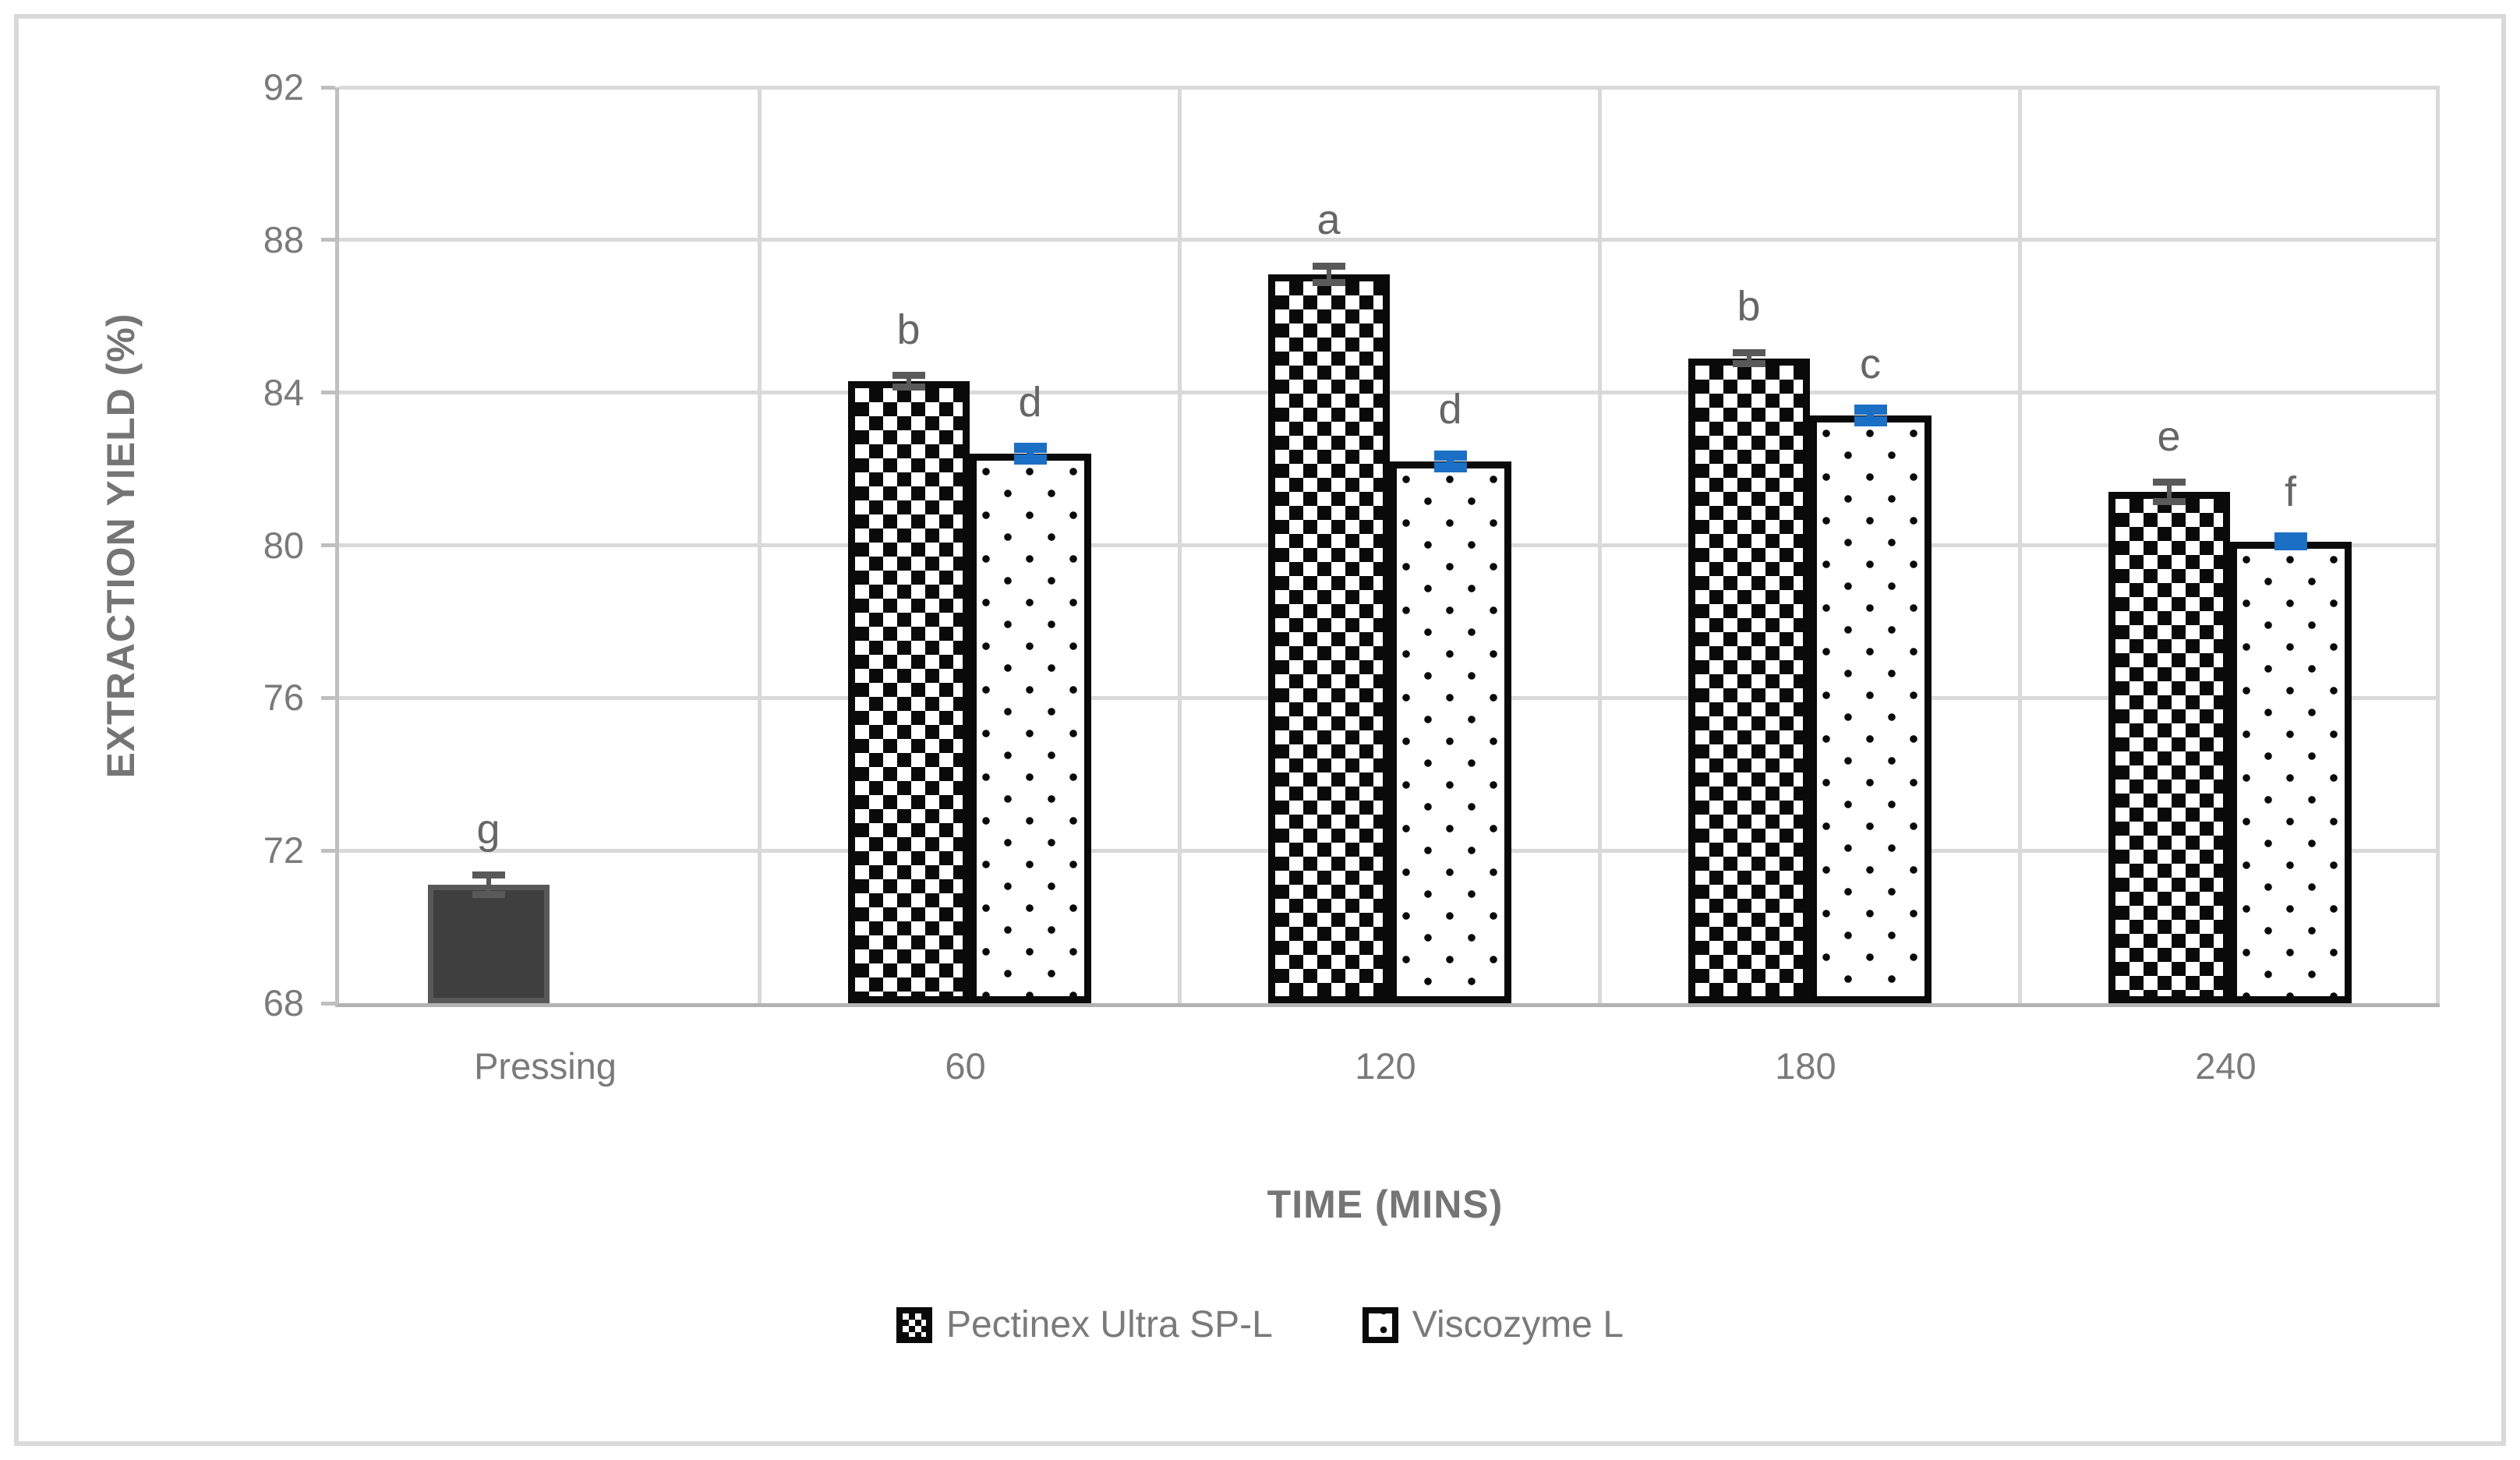  I want to click on legend: Pectinex Ultra SP-L Viscozyme L, so click(1260, 1325).